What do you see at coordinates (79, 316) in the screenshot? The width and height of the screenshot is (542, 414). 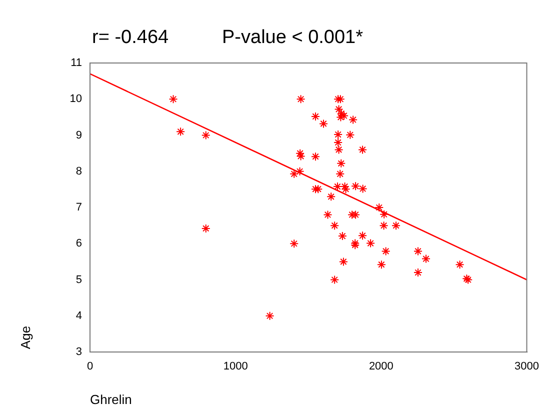 I see `y-tick-label: 4` at bounding box center [79, 316].